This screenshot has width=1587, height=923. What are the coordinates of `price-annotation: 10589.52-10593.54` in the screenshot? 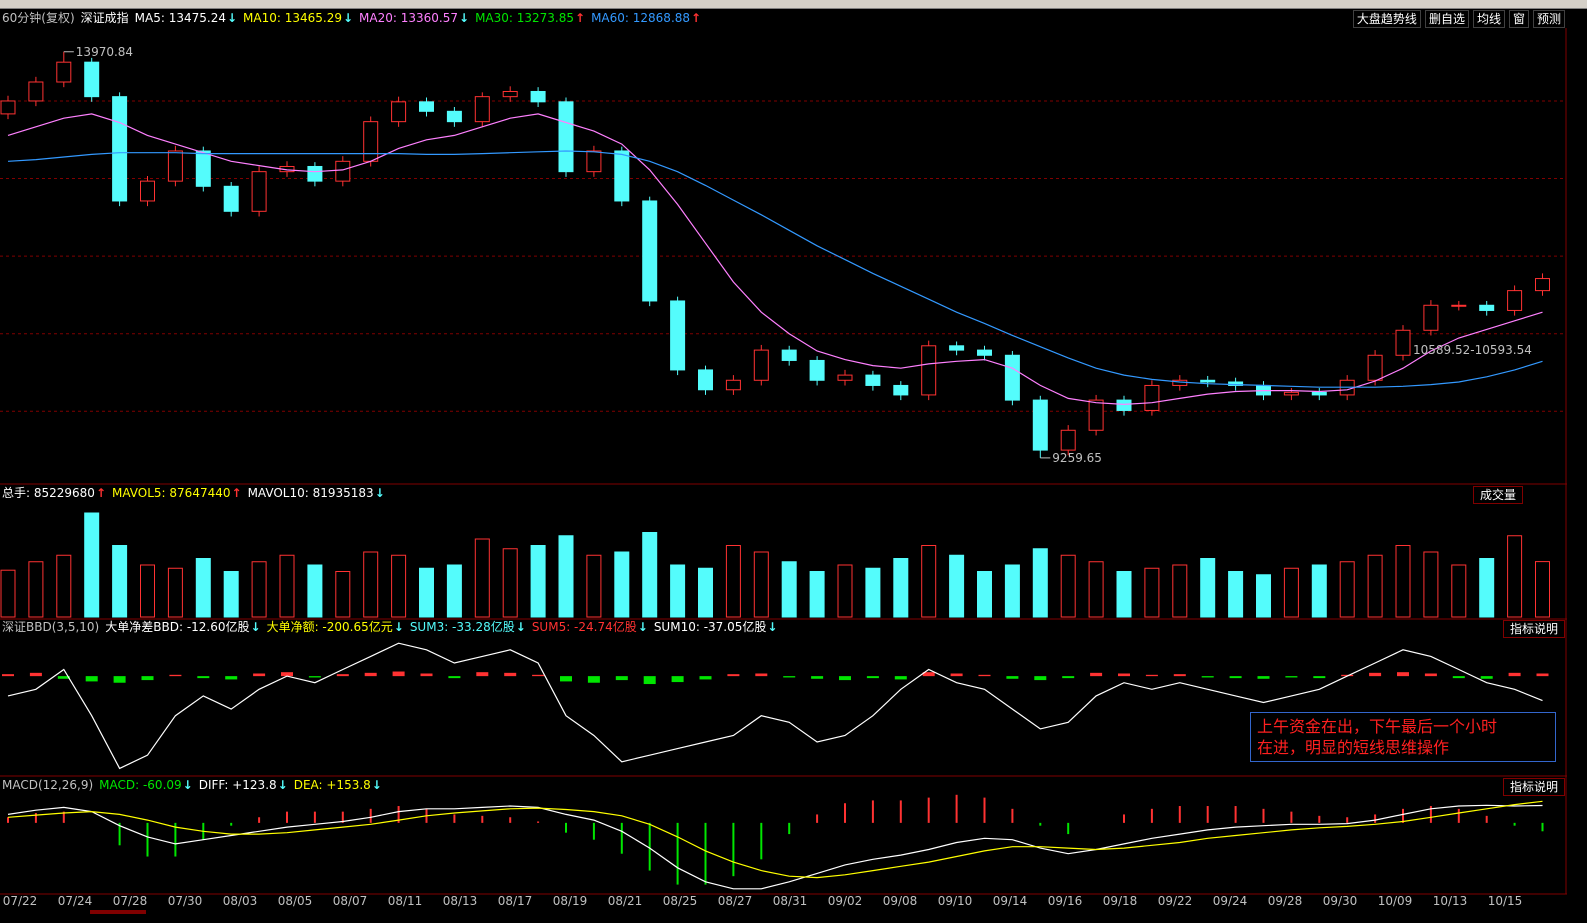 It's located at (1472, 350).